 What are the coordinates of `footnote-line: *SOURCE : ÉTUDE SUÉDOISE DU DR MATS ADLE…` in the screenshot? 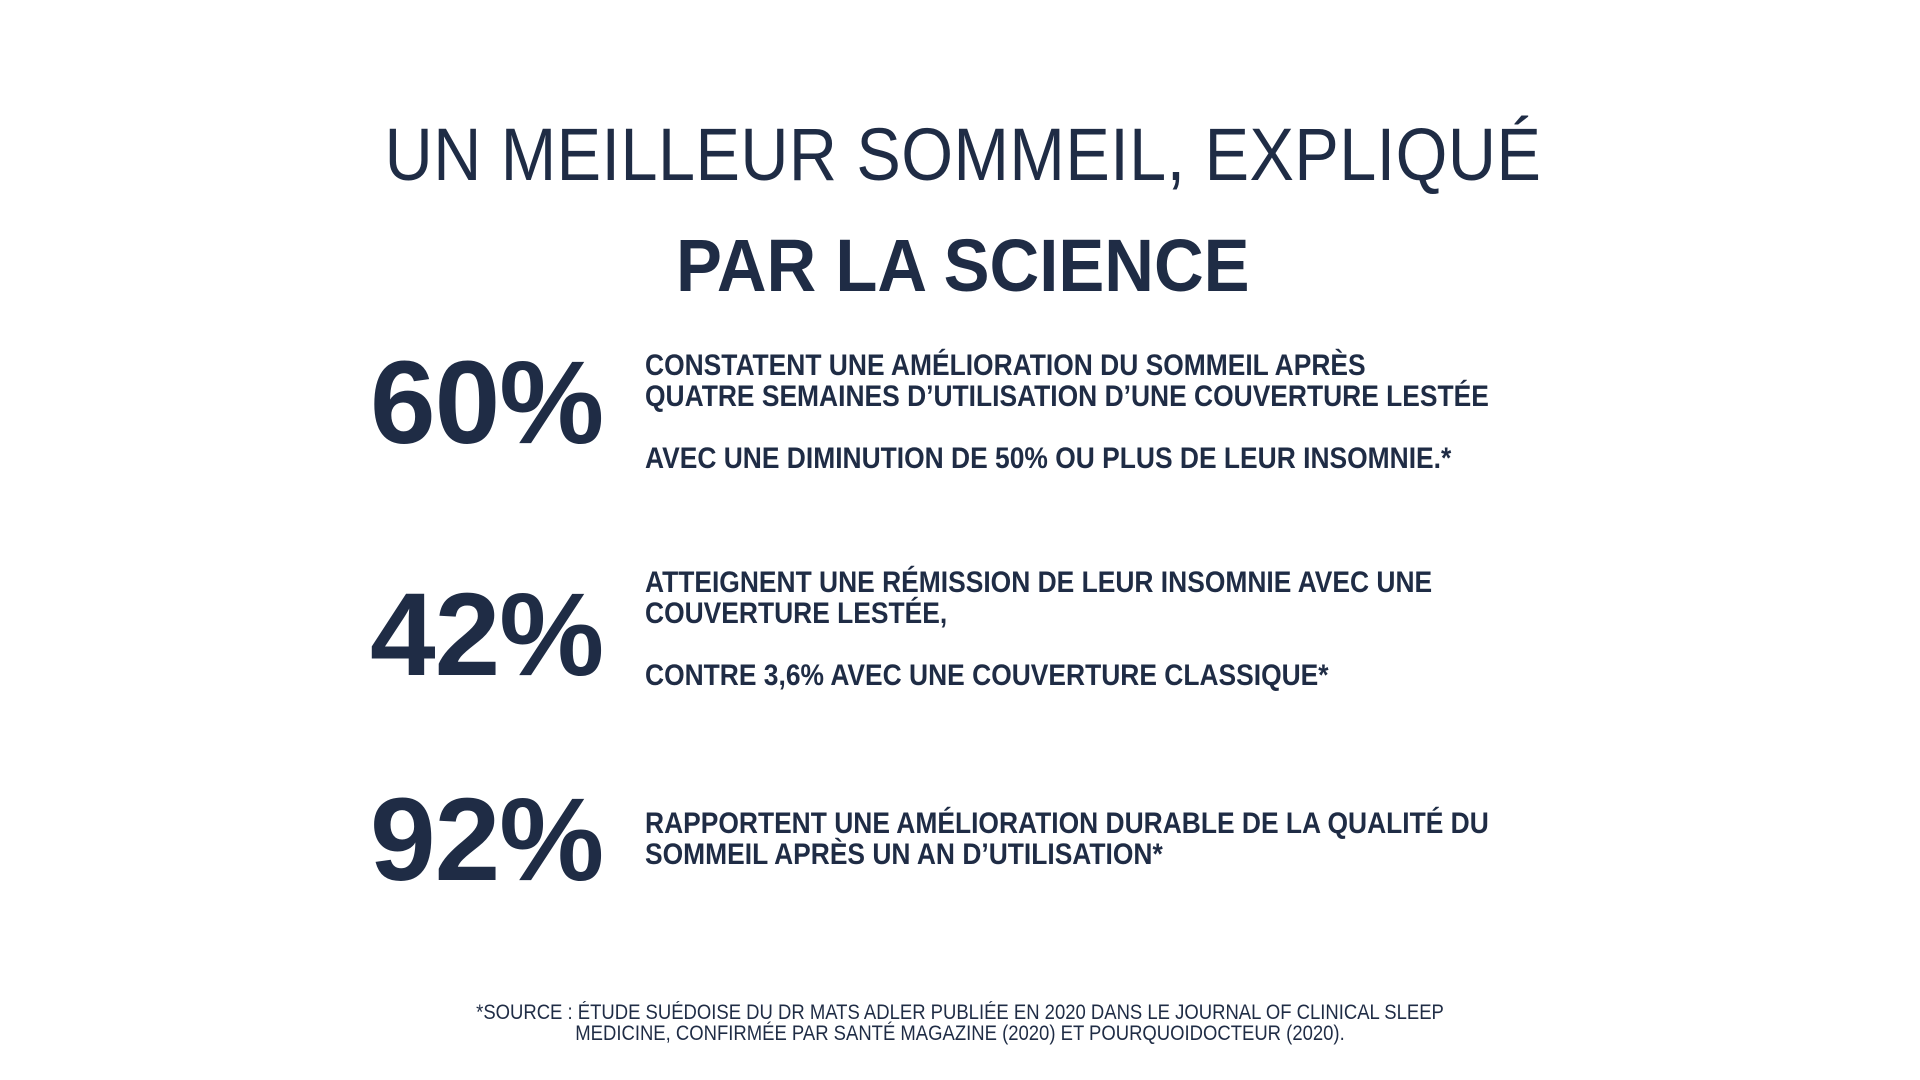 It's located at (960, 1012).